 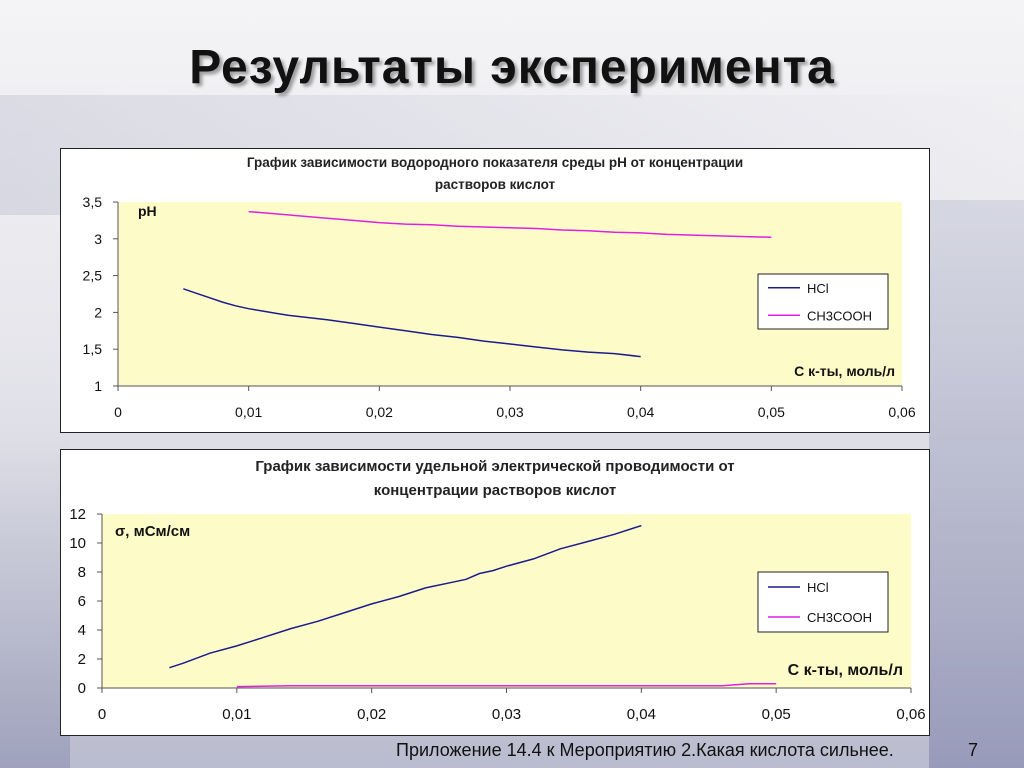 What do you see at coordinates (93, 202) in the screenshot?
I see `ph-y-tick-label: 3,5` at bounding box center [93, 202].